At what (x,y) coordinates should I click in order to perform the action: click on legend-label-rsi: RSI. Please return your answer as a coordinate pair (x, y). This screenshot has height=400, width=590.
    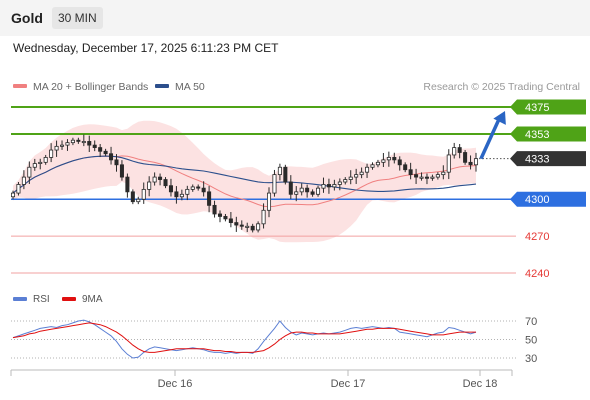
    Looking at the image, I should click on (41, 299).